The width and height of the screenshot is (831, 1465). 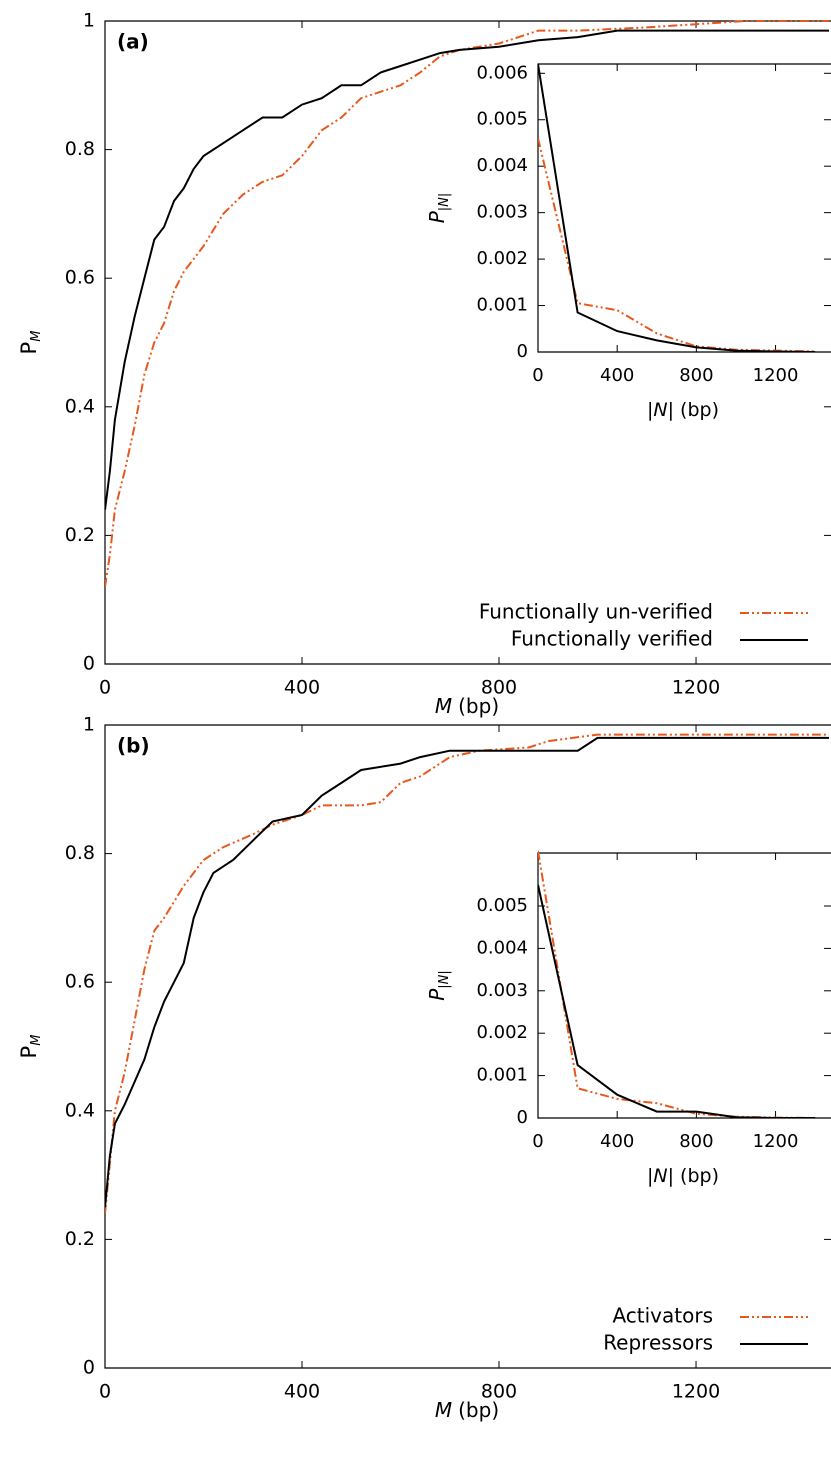 What do you see at coordinates (662, 1316) in the screenshot?
I see `legend-label: Activators` at bounding box center [662, 1316].